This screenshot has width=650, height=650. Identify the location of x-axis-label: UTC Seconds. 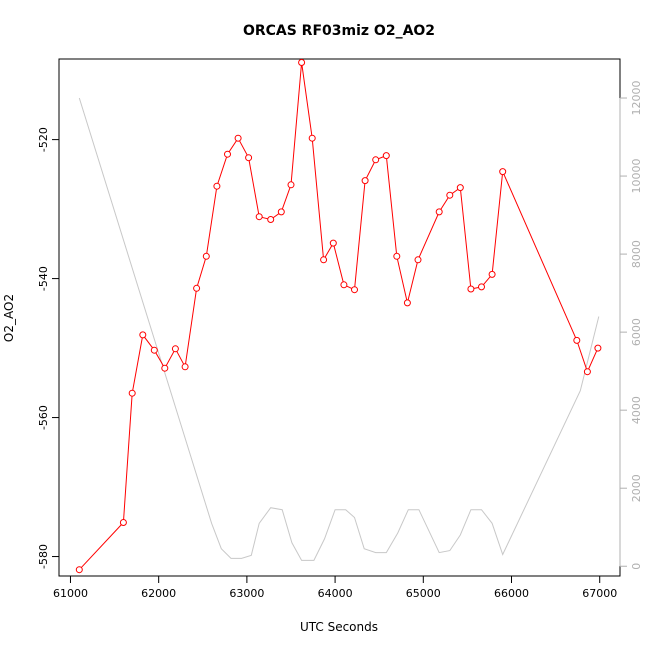
(339, 627).